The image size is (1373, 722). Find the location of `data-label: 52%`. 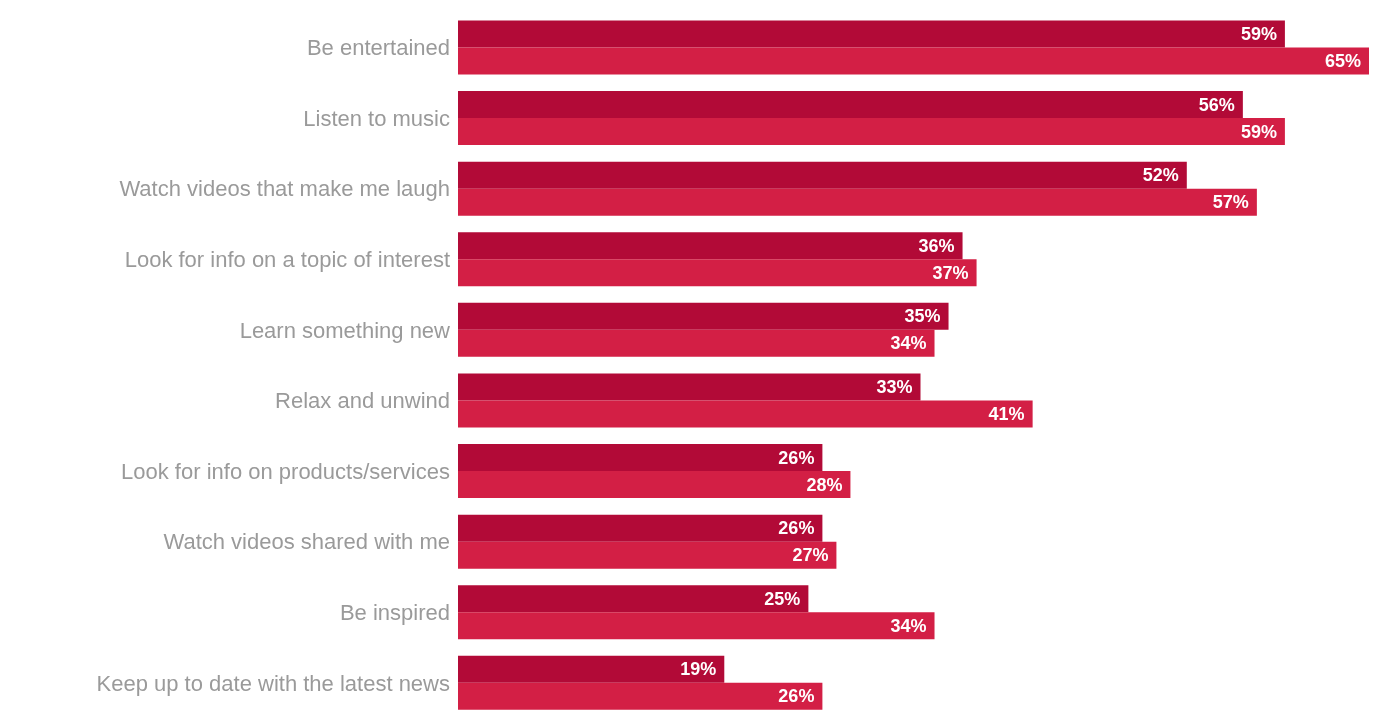

data-label: 52% is located at coordinates (1160, 175).